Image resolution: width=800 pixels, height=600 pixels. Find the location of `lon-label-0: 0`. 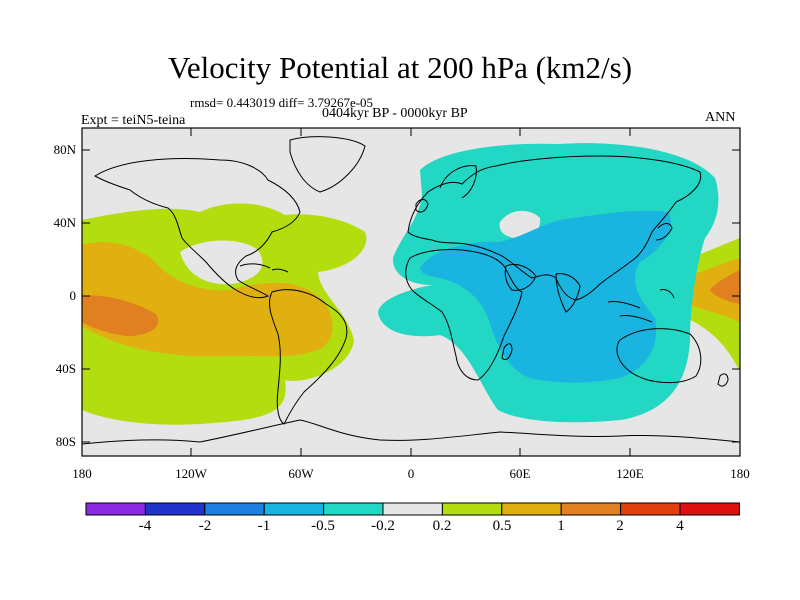

lon-label-0: 0 is located at coordinates (411, 473).